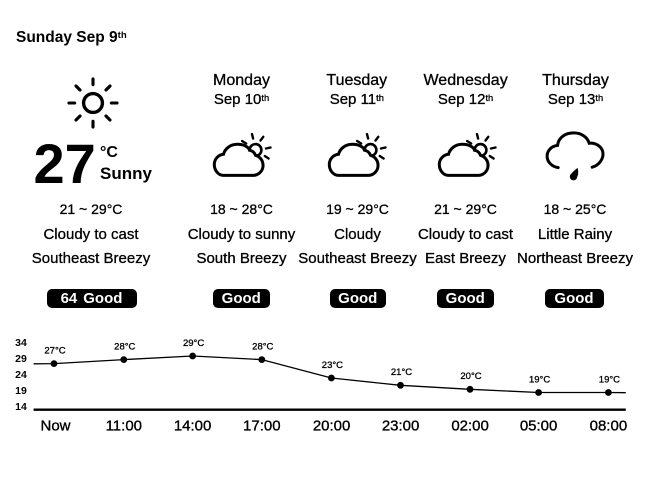 This screenshot has height=480, width=648. What do you see at coordinates (401, 425) in the screenshot?
I see `svg-text: 23:00` at bounding box center [401, 425].